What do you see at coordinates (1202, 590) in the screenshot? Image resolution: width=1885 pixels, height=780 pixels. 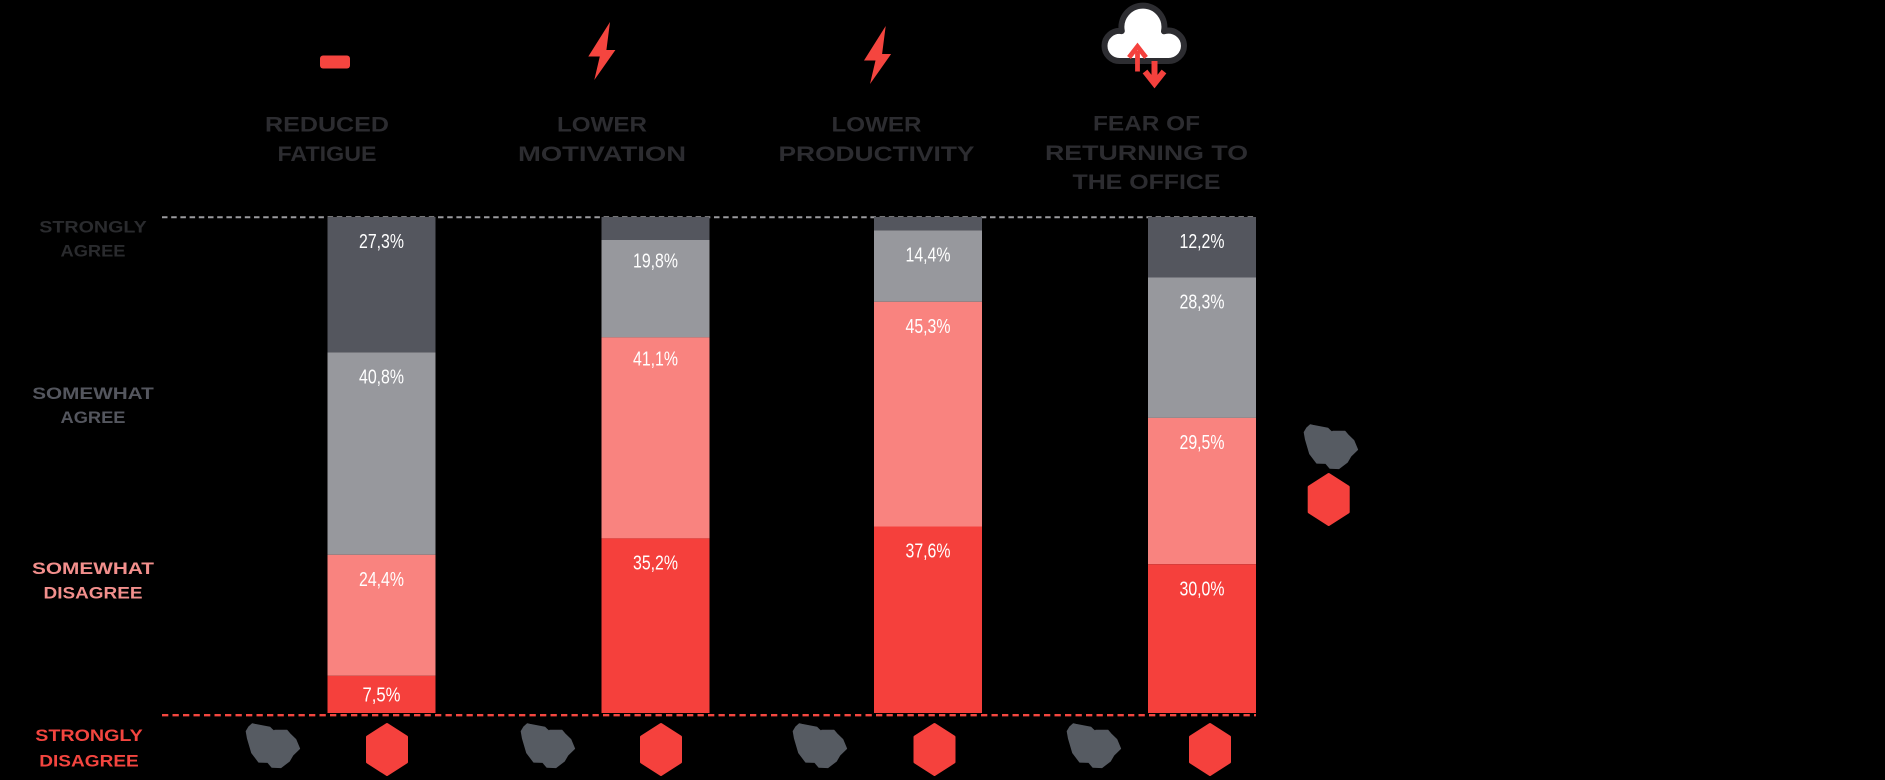 I see `svg-text: 30,0%` at bounding box center [1202, 590].